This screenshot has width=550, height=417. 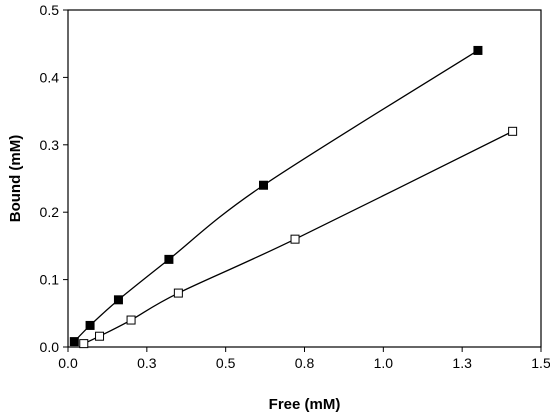 What do you see at coordinates (68, 363) in the screenshot?
I see `x-tick-label: 0.0` at bounding box center [68, 363].